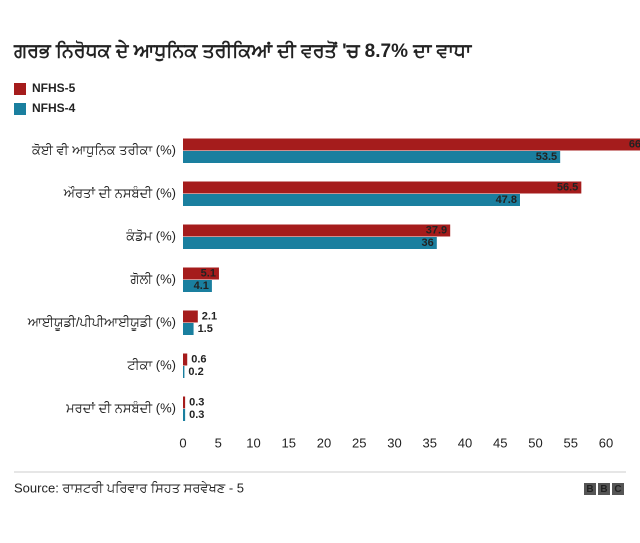 Image resolution: width=640 pixels, height=543 pixels. Describe the element at coordinates (394, 442) in the screenshot. I see `x-tick-label: 30` at that location.